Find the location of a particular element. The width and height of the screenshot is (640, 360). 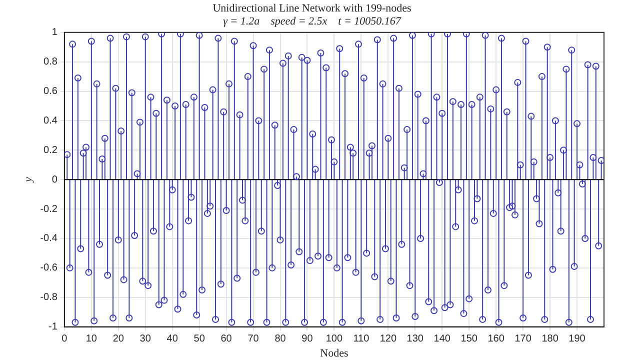

x-tick-label: 80 is located at coordinates (280, 339).